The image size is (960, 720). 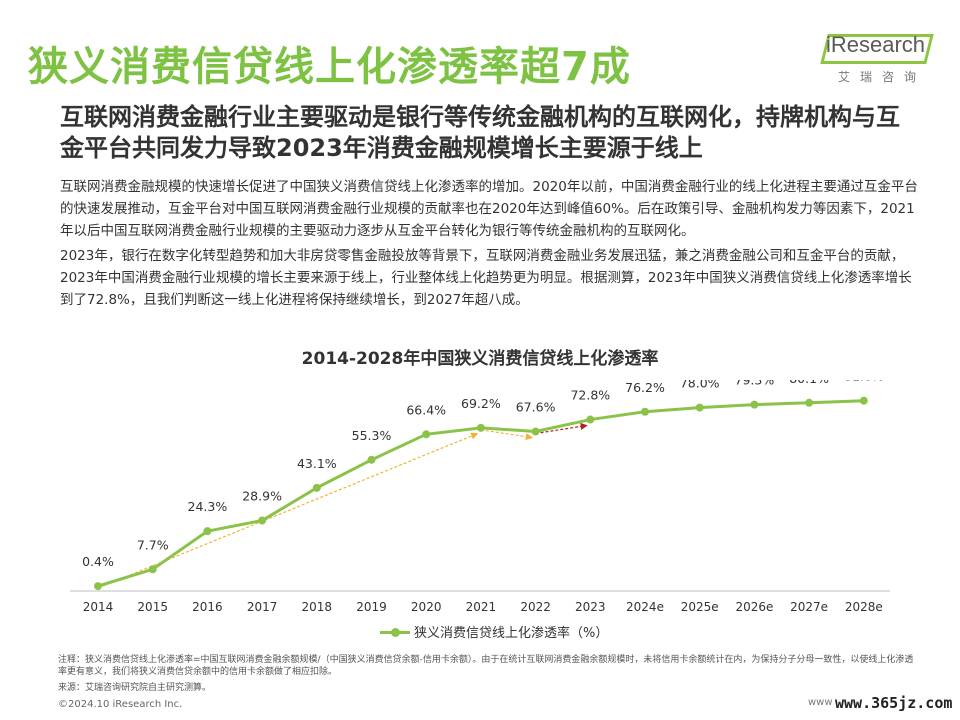 What do you see at coordinates (809, 383) in the screenshot?
I see `data-label: 80.1%` at bounding box center [809, 383].